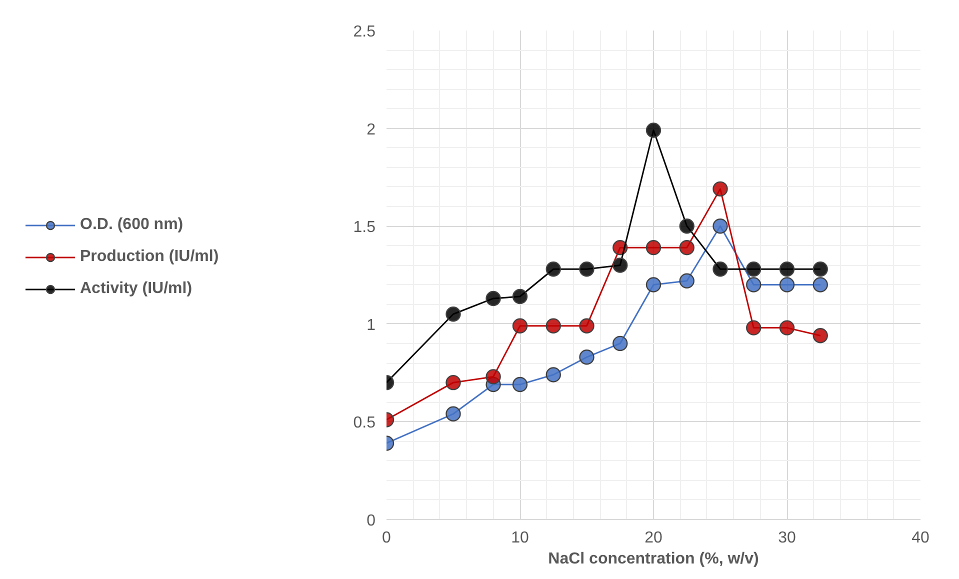 The width and height of the screenshot is (959, 579). Describe the element at coordinates (653, 559) in the screenshot. I see `x-axis-title: NaCl concentration (%, w/v)` at that location.